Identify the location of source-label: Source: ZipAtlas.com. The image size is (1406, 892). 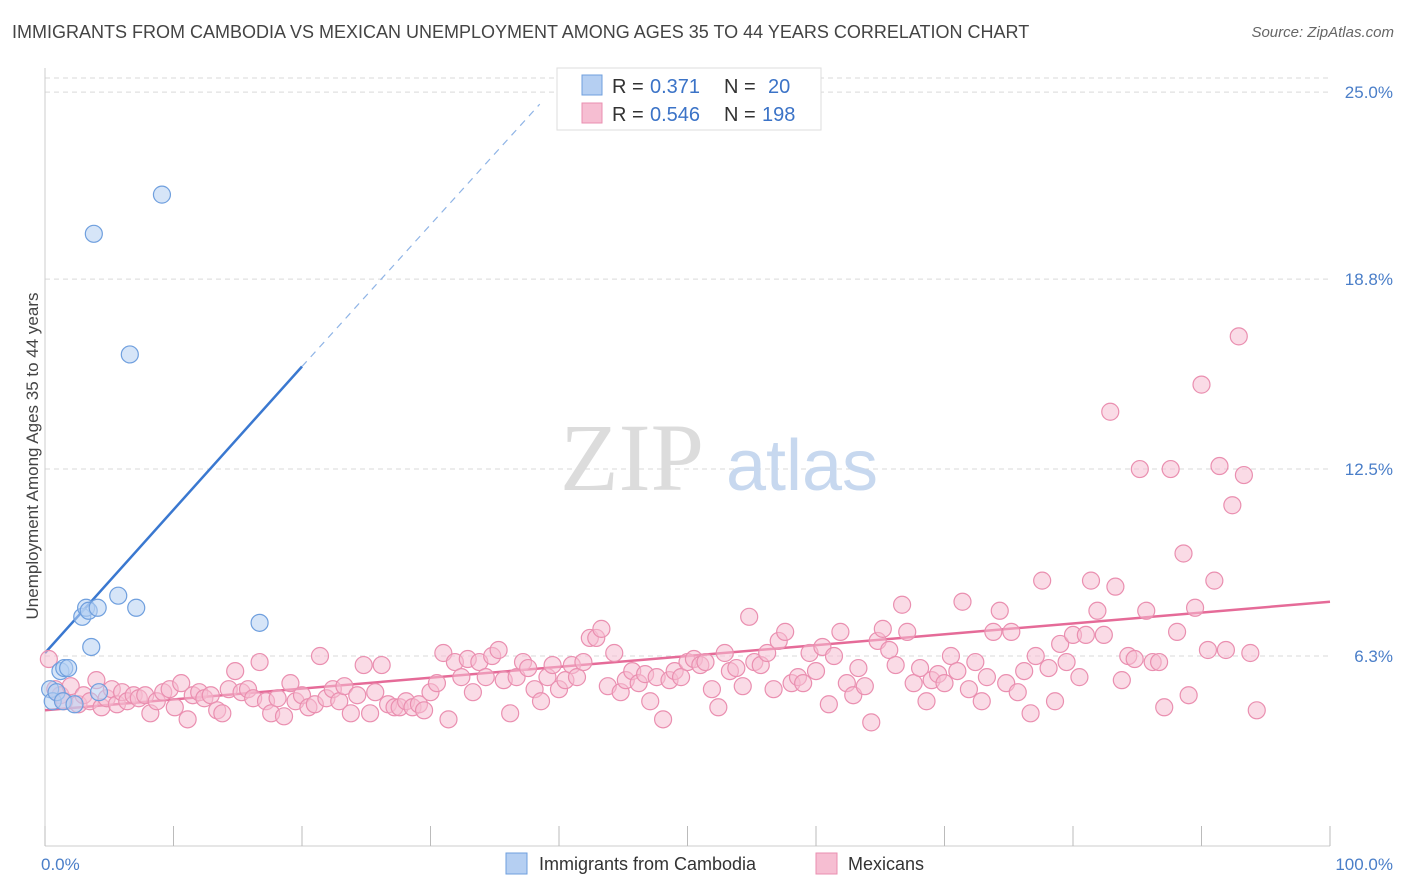
(1322, 32).